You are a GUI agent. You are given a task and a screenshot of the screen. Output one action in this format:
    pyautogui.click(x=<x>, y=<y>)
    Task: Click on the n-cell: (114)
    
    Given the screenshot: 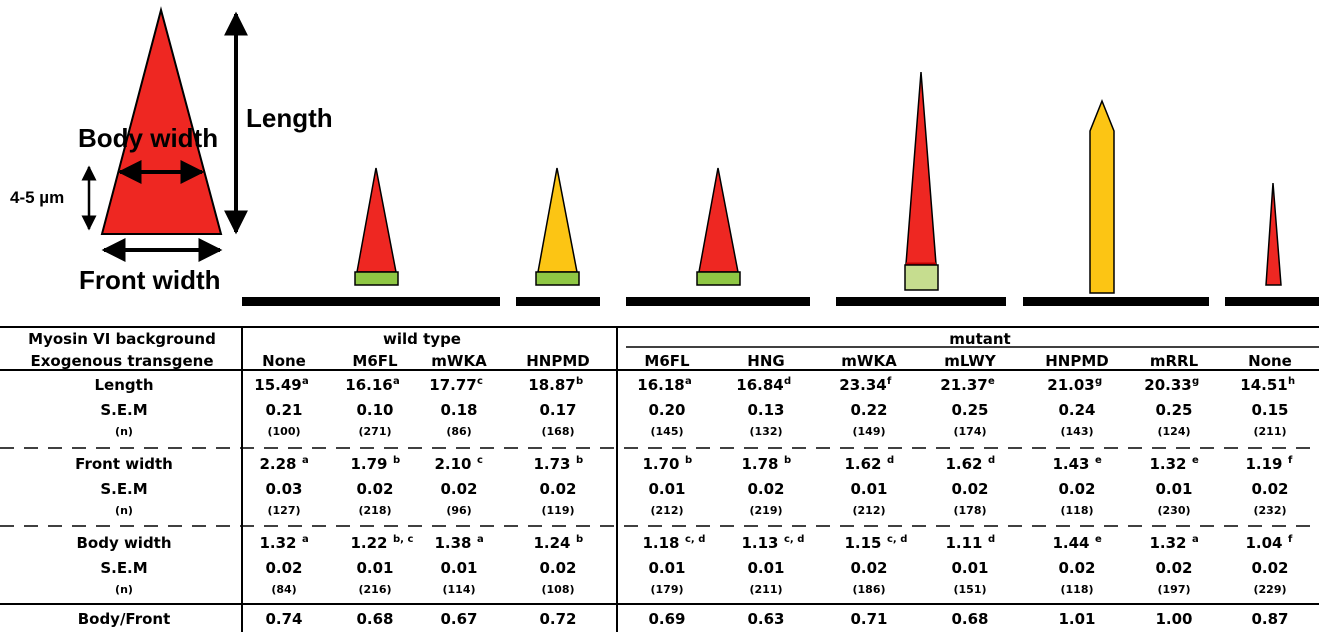 What is the action you would take?
    pyautogui.click(x=458, y=589)
    